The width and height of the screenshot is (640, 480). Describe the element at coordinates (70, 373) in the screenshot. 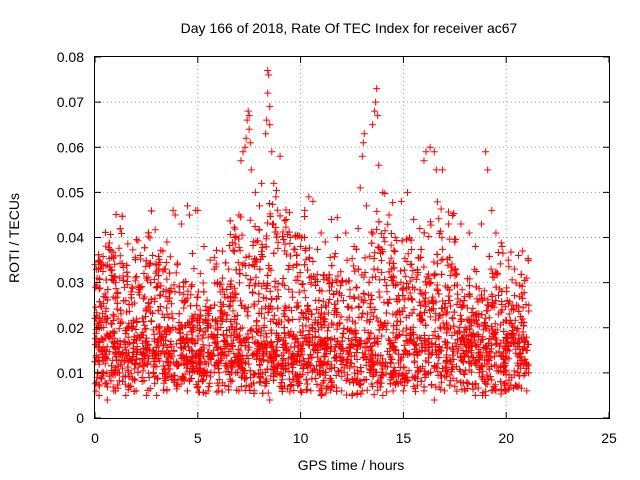

I see `y-tick-label: 0.01` at that location.